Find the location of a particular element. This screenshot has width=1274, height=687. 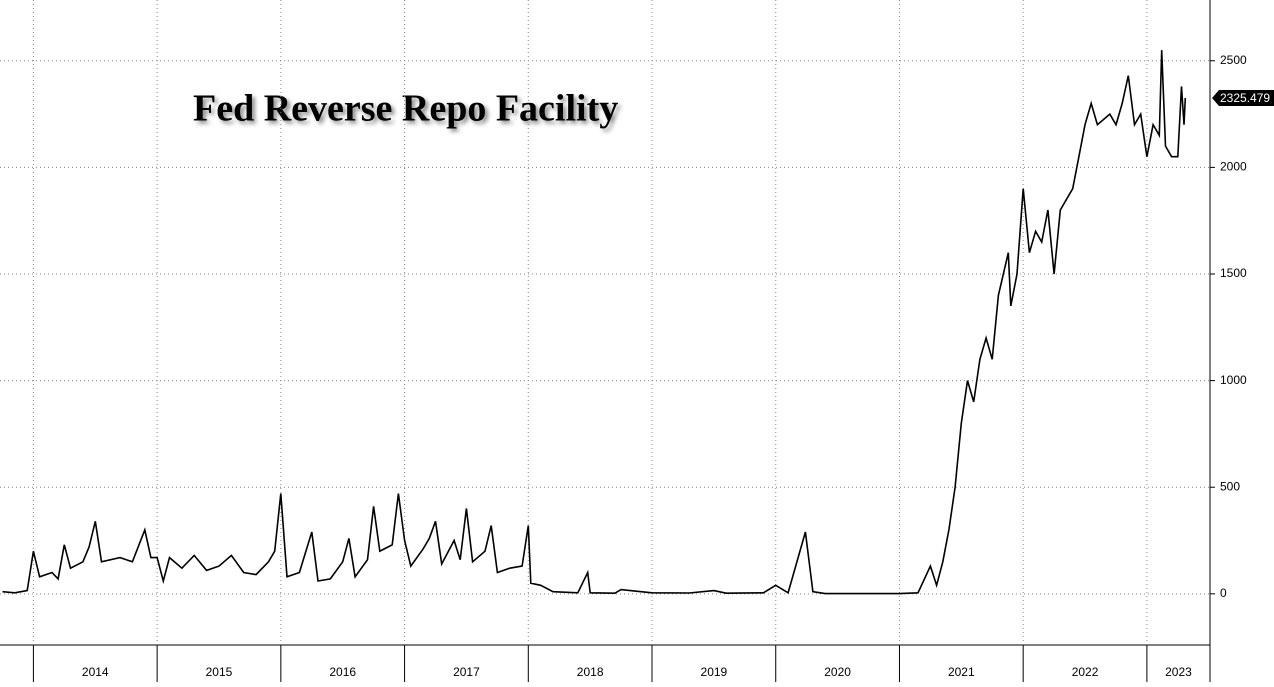

x-tick-label: 2017 is located at coordinates (466, 672).